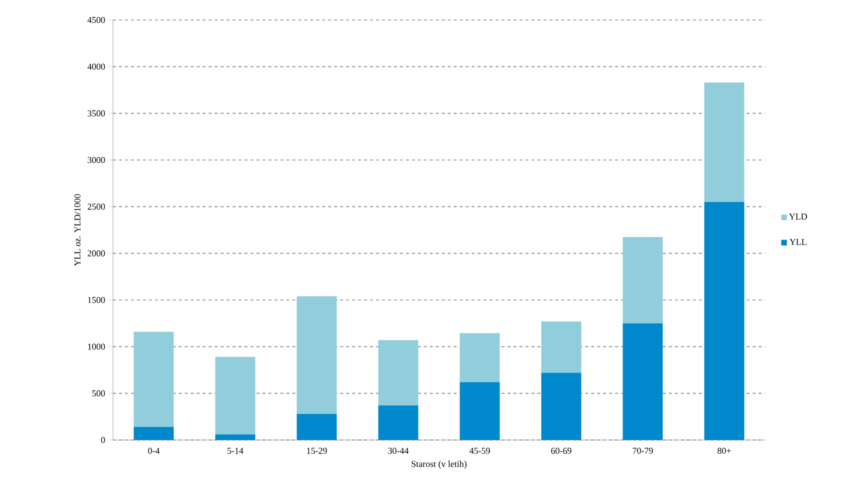 This screenshot has height=504, width=848. Describe the element at coordinates (479, 451) in the screenshot. I see `x-tick-label: 45-59` at that location.